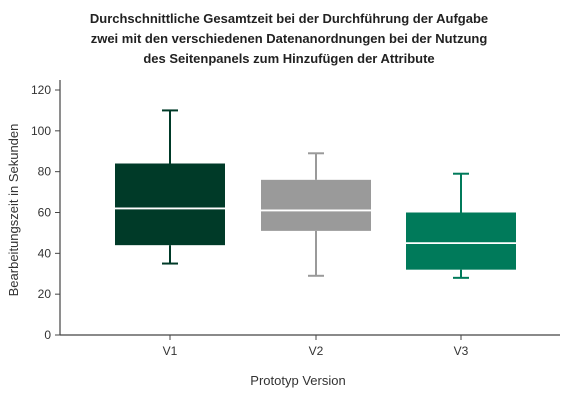 The width and height of the screenshot is (578, 401). Describe the element at coordinates (297, 380) in the screenshot. I see `x-axis-title: Prototyp Version` at that location.